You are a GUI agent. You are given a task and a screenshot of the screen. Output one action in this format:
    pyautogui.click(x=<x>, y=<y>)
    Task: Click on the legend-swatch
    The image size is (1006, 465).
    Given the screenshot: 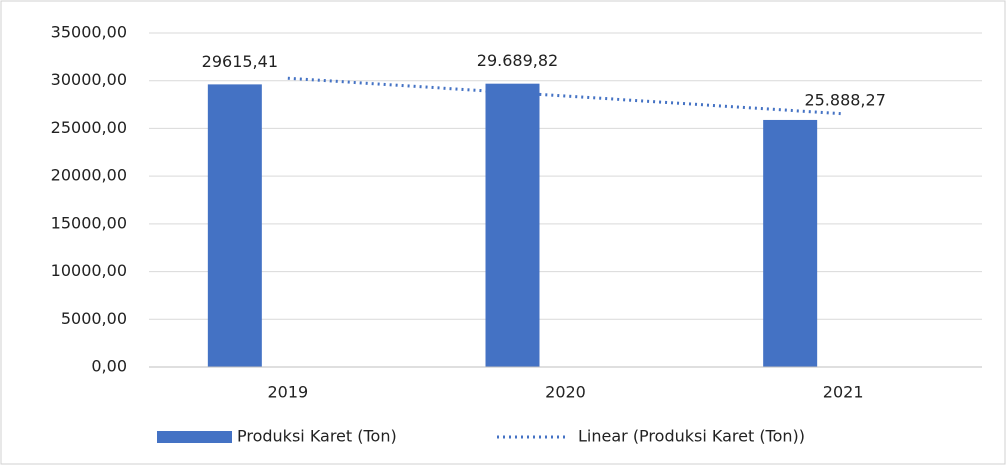 What is the action you would take?
    pyautogui.click(x=194, y=437)
    